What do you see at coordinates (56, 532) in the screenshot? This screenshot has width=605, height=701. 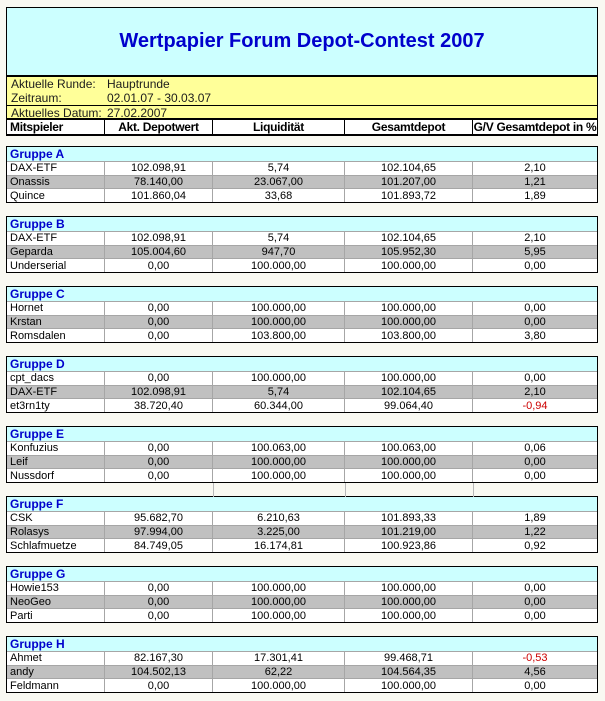 I see `player-name: Rolasys` at bounding box center [56, 532].